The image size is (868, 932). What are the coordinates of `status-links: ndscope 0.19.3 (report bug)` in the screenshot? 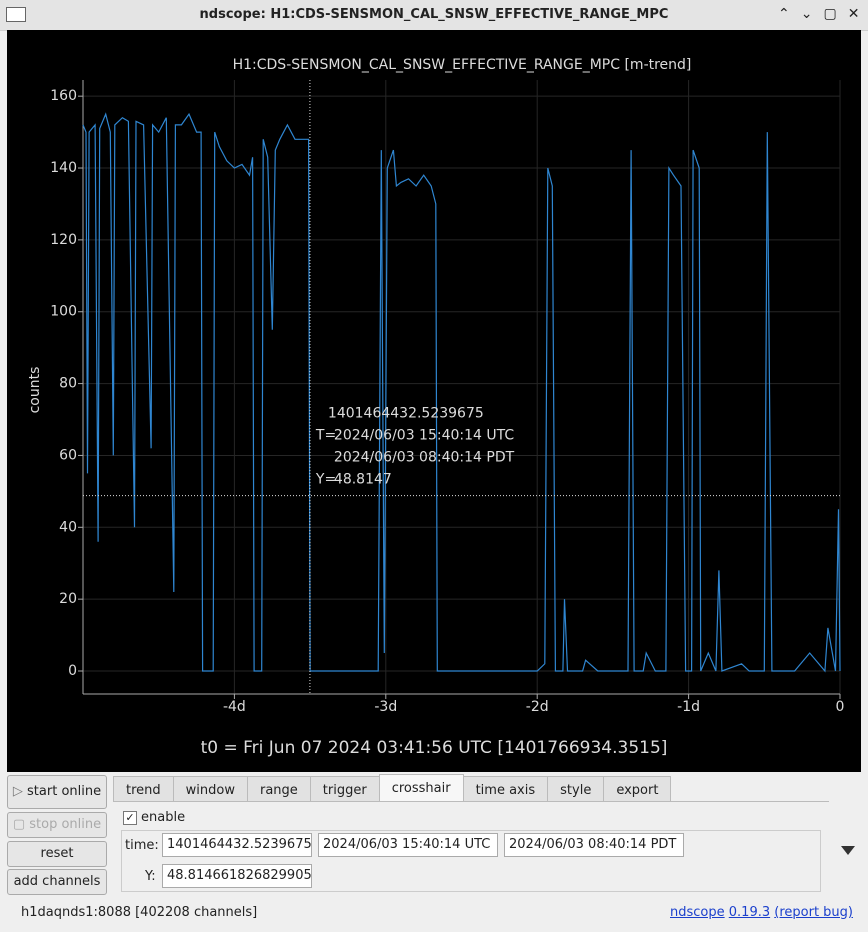 It's located at (761, 912).